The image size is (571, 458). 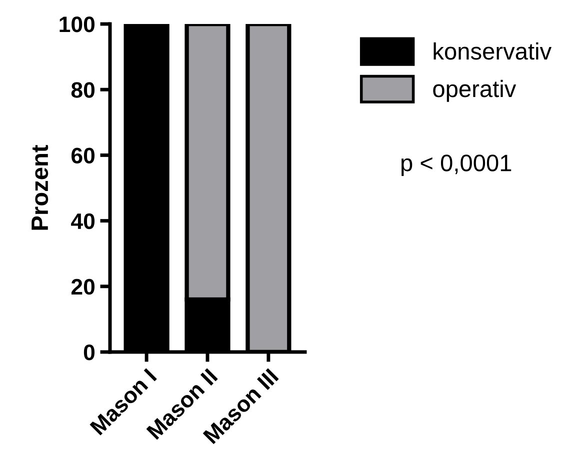 I want to click on legend-label: operativ, so click(x=474, y=91).